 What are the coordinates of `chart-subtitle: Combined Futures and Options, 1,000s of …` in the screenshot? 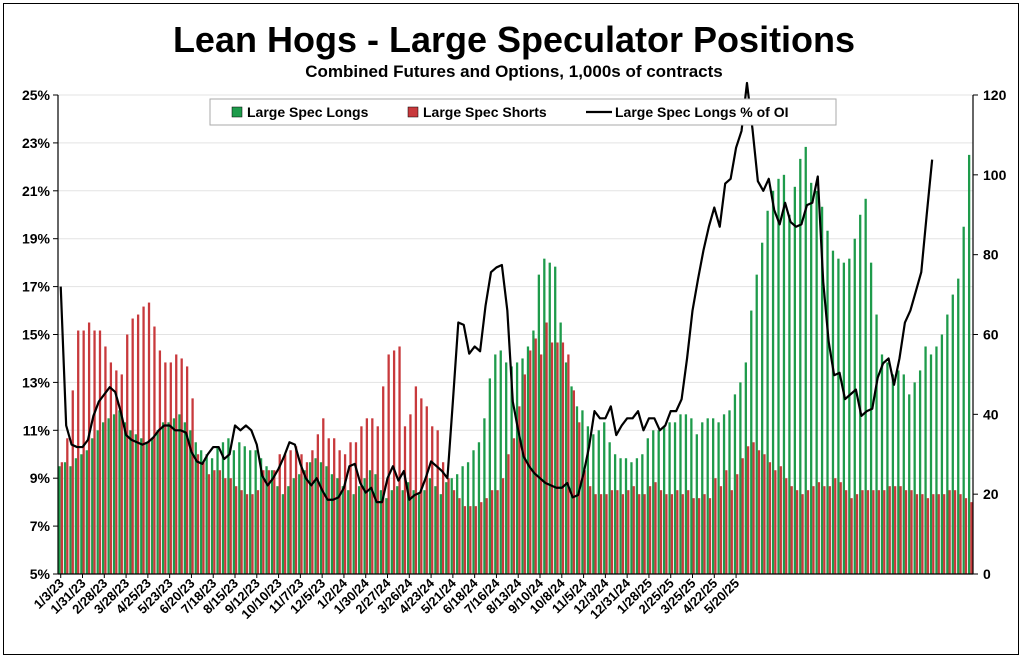 It's located at (514, 71).